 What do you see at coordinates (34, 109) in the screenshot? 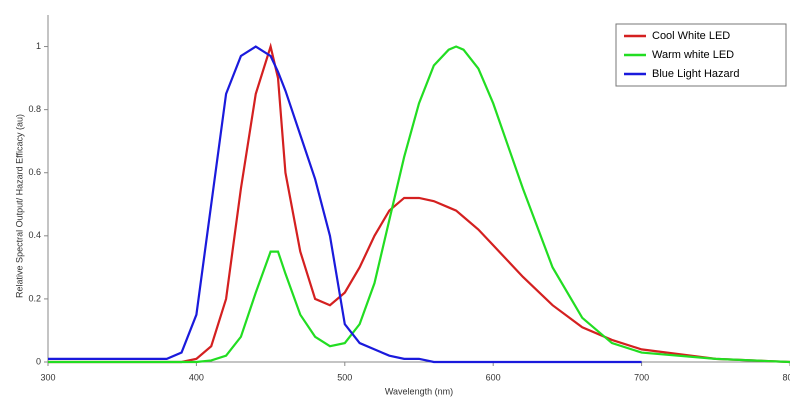
I see `y-tick-label: 0.8` at bounding box center [34, 109].